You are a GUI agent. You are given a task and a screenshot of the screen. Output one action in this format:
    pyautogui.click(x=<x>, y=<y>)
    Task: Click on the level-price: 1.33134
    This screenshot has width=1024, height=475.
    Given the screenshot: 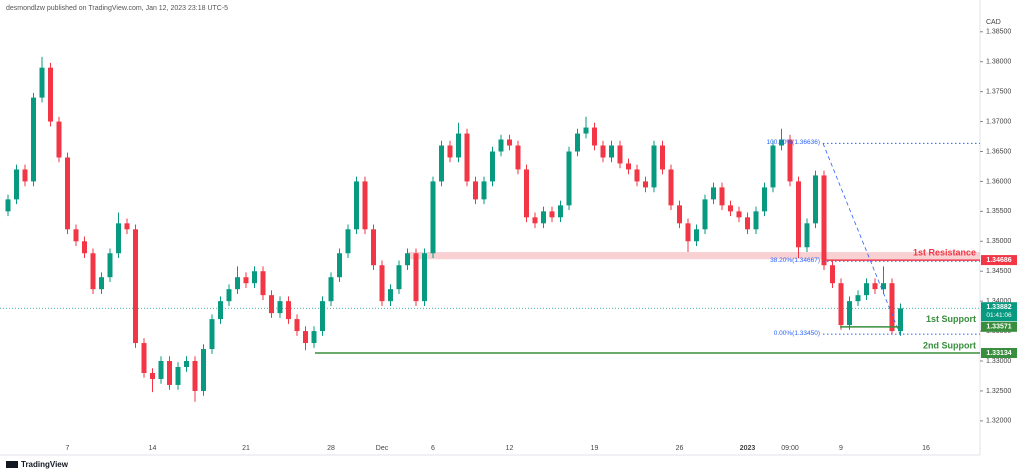 What is the action you would take?
    pyautogui.click(x=998, y=353)
    